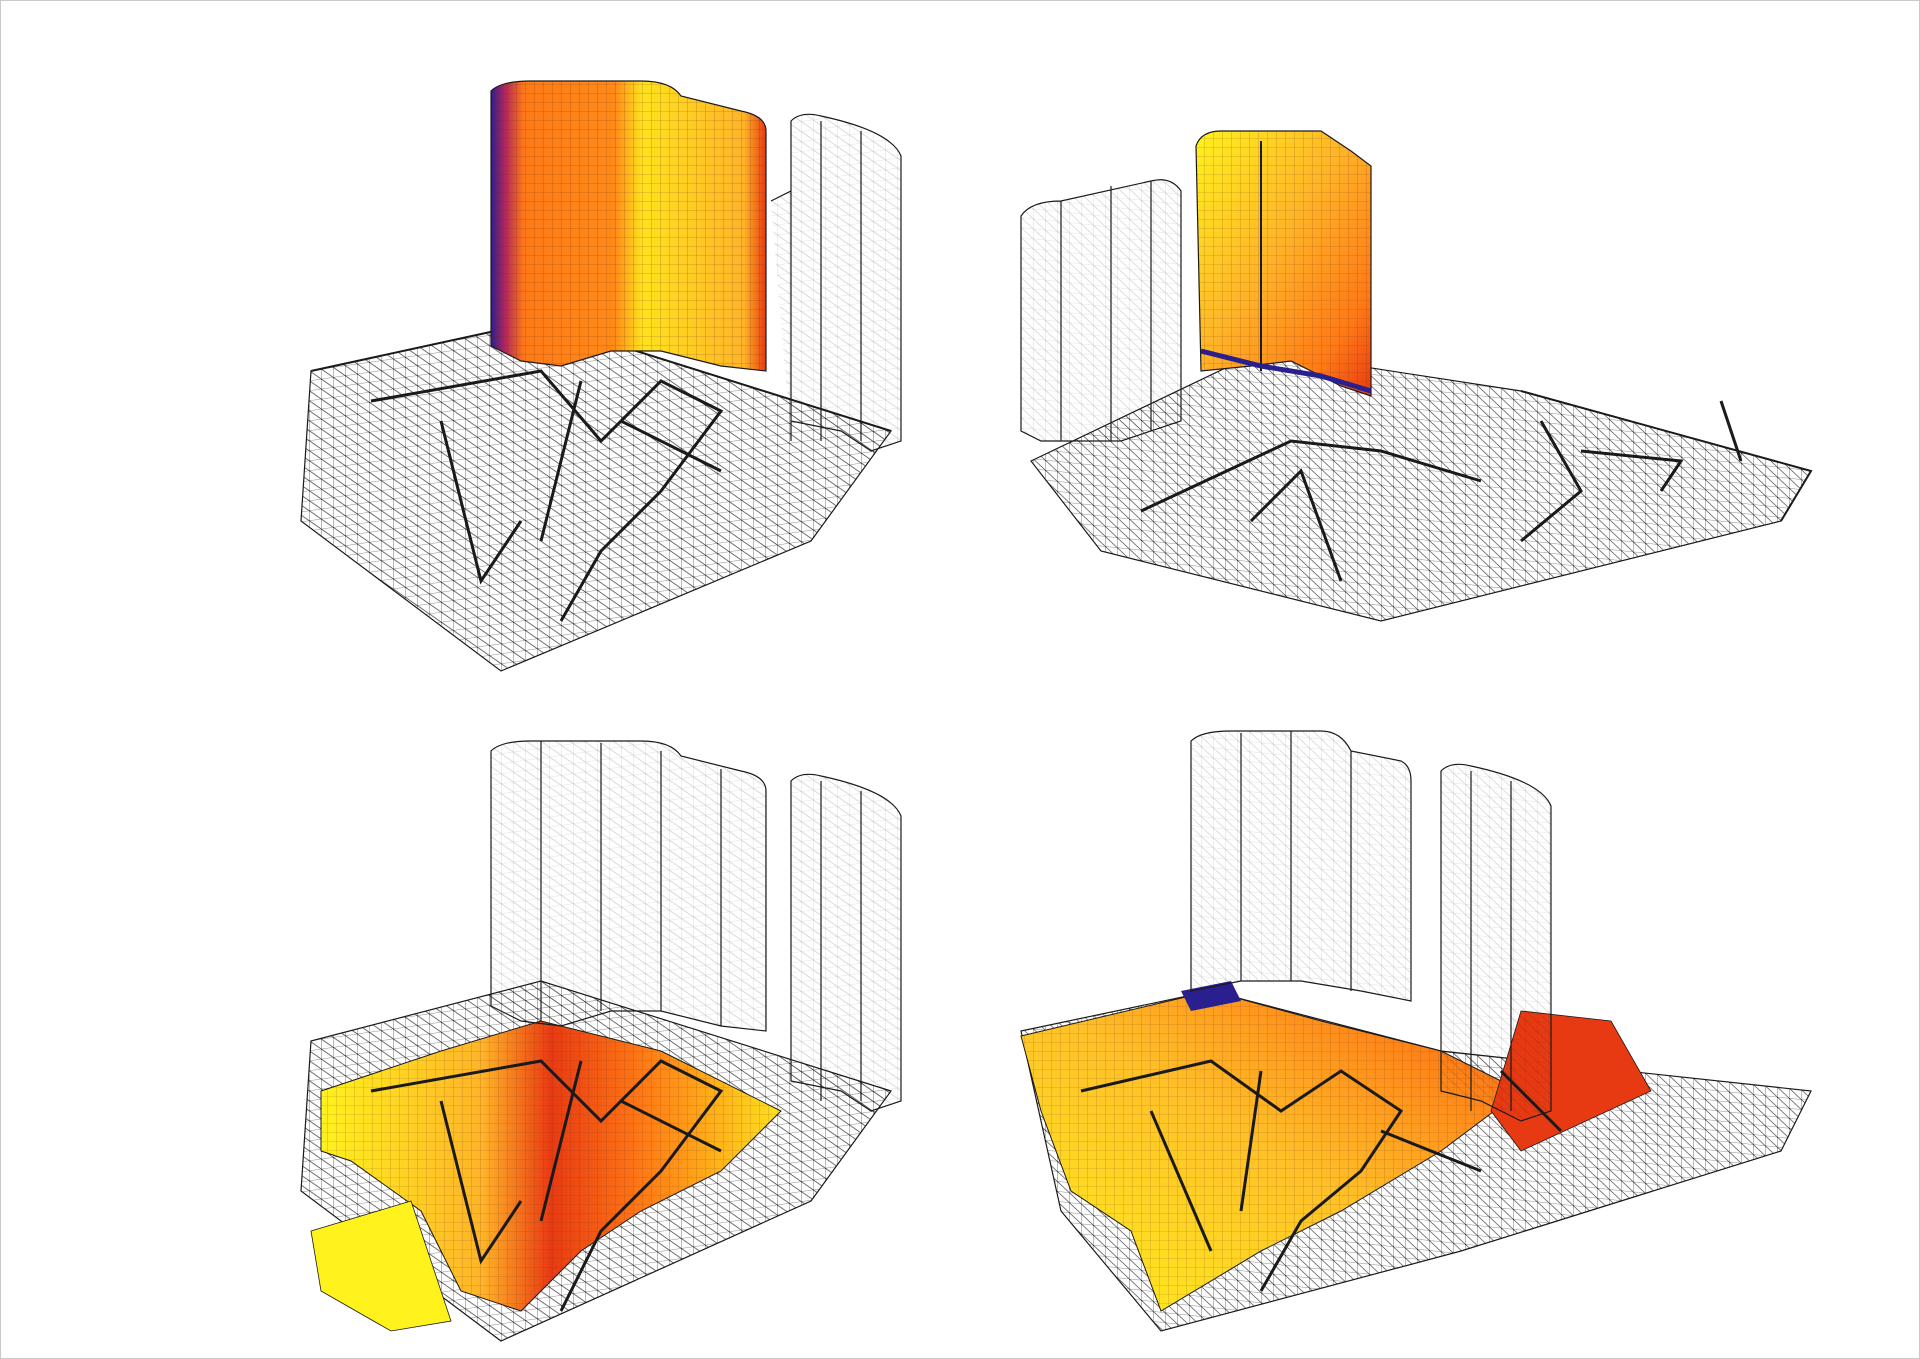  I want to click on ground-heatmap-corner, so click(381, 1266).